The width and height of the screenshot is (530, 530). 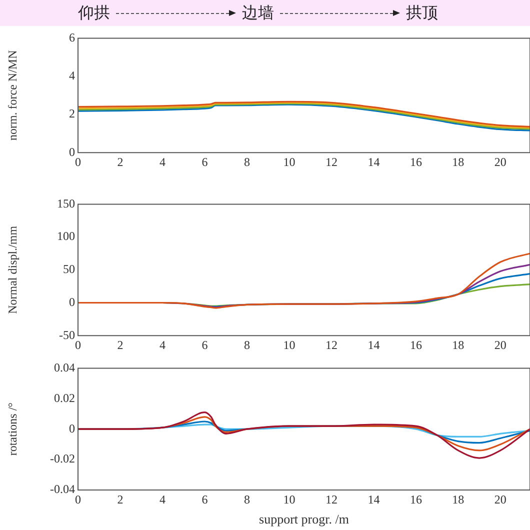 I want to click on y-tick-label: -0.04, so click(x=62, y=489).